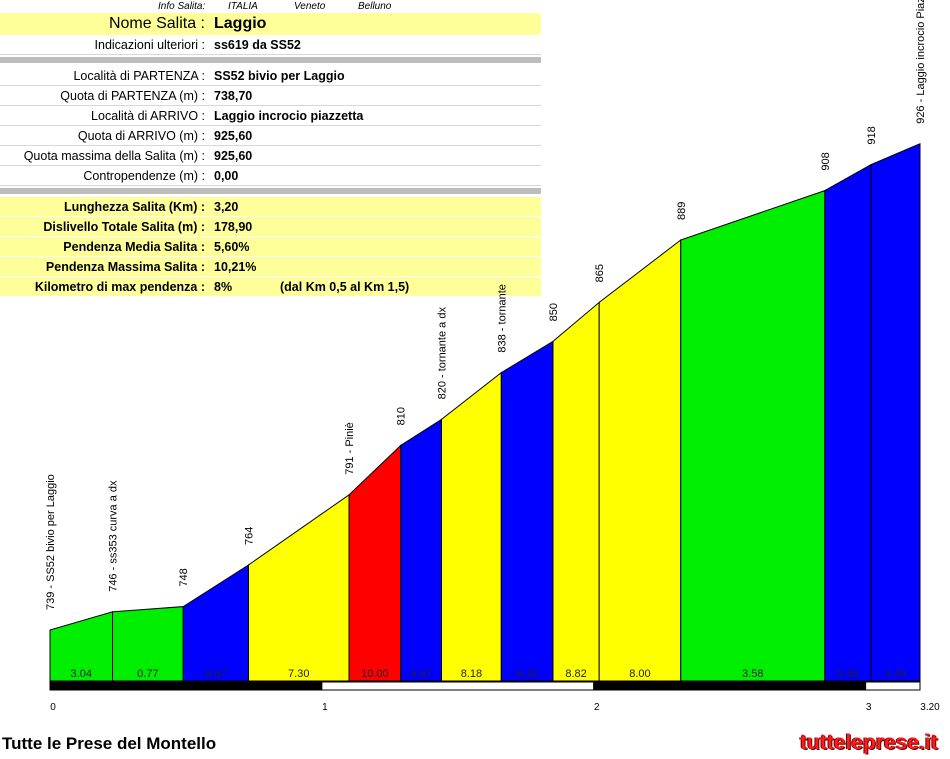 This screenshot has width=950, height=759. I want to click on end-alt-row: Quota di ARRIVO (m) : 925,60, so click(270, 136).